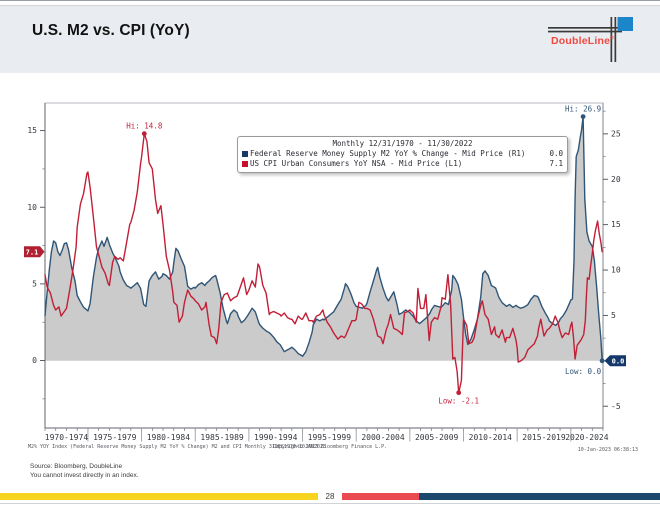 The width and height of the screenshot is (660, 510). I want to click on left-axis-label: 5, so click(34, 283).